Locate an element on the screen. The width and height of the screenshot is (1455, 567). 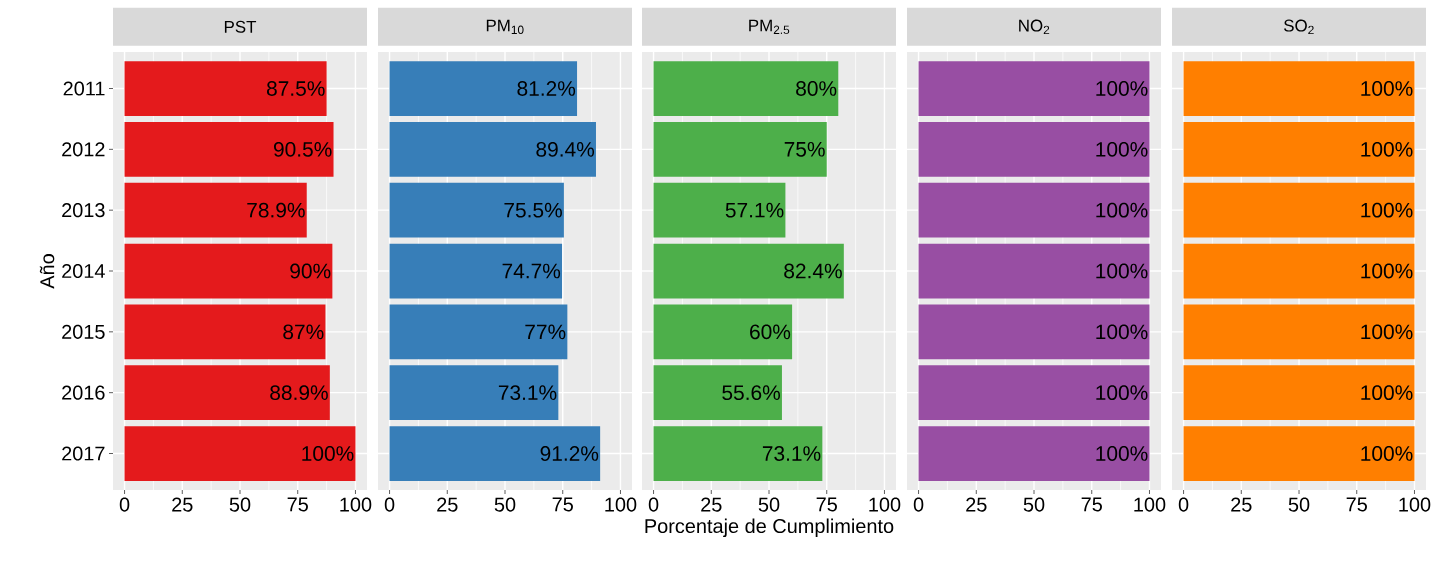
data-label: 77% is located at coordinates (545, 332).